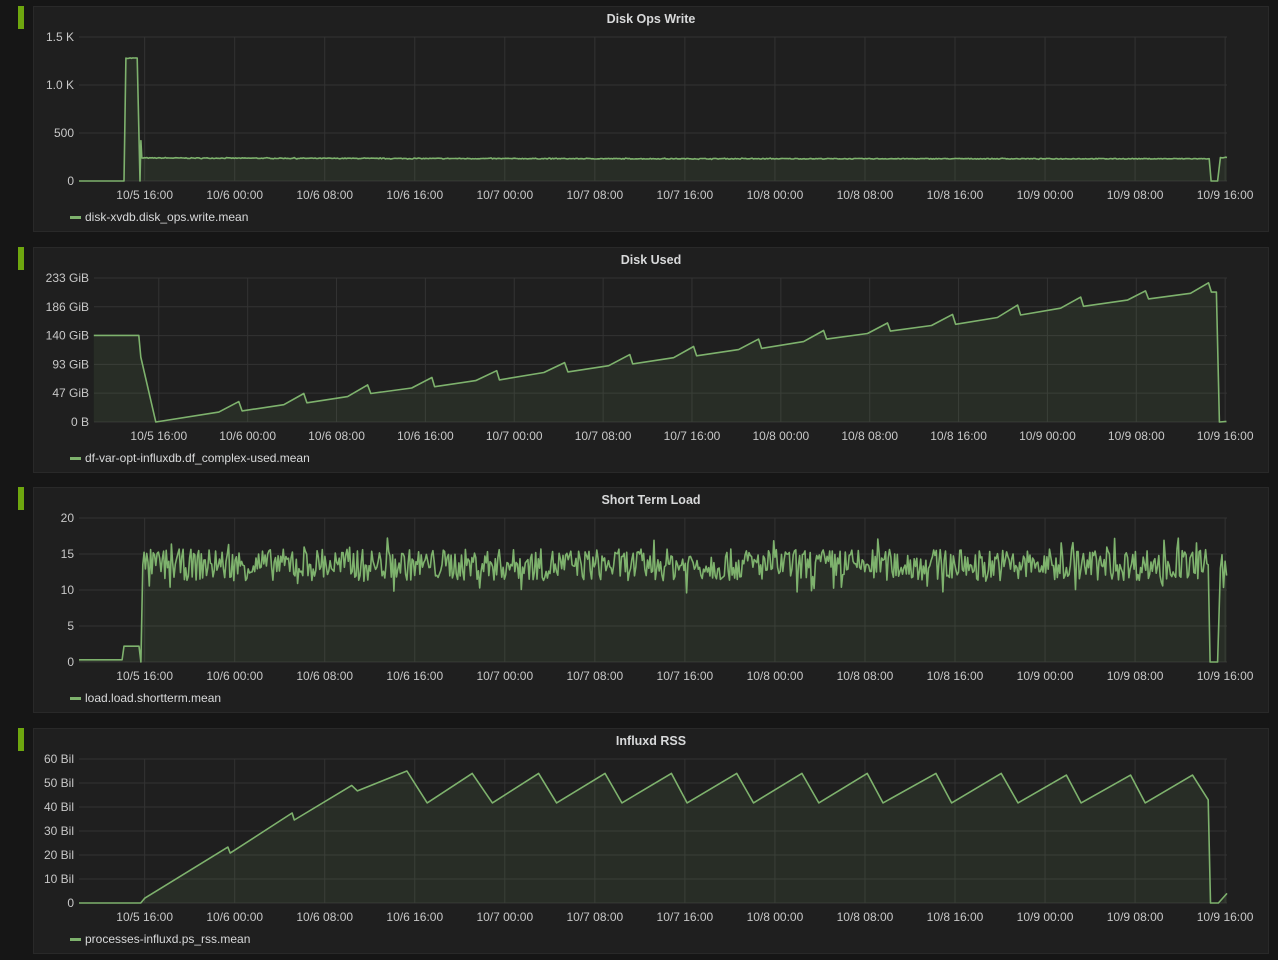  What do you see at coordinates (60, 85) in the screenshot?
I see `y-tick-label: 1.0 K` at bounding box center [60, 85].